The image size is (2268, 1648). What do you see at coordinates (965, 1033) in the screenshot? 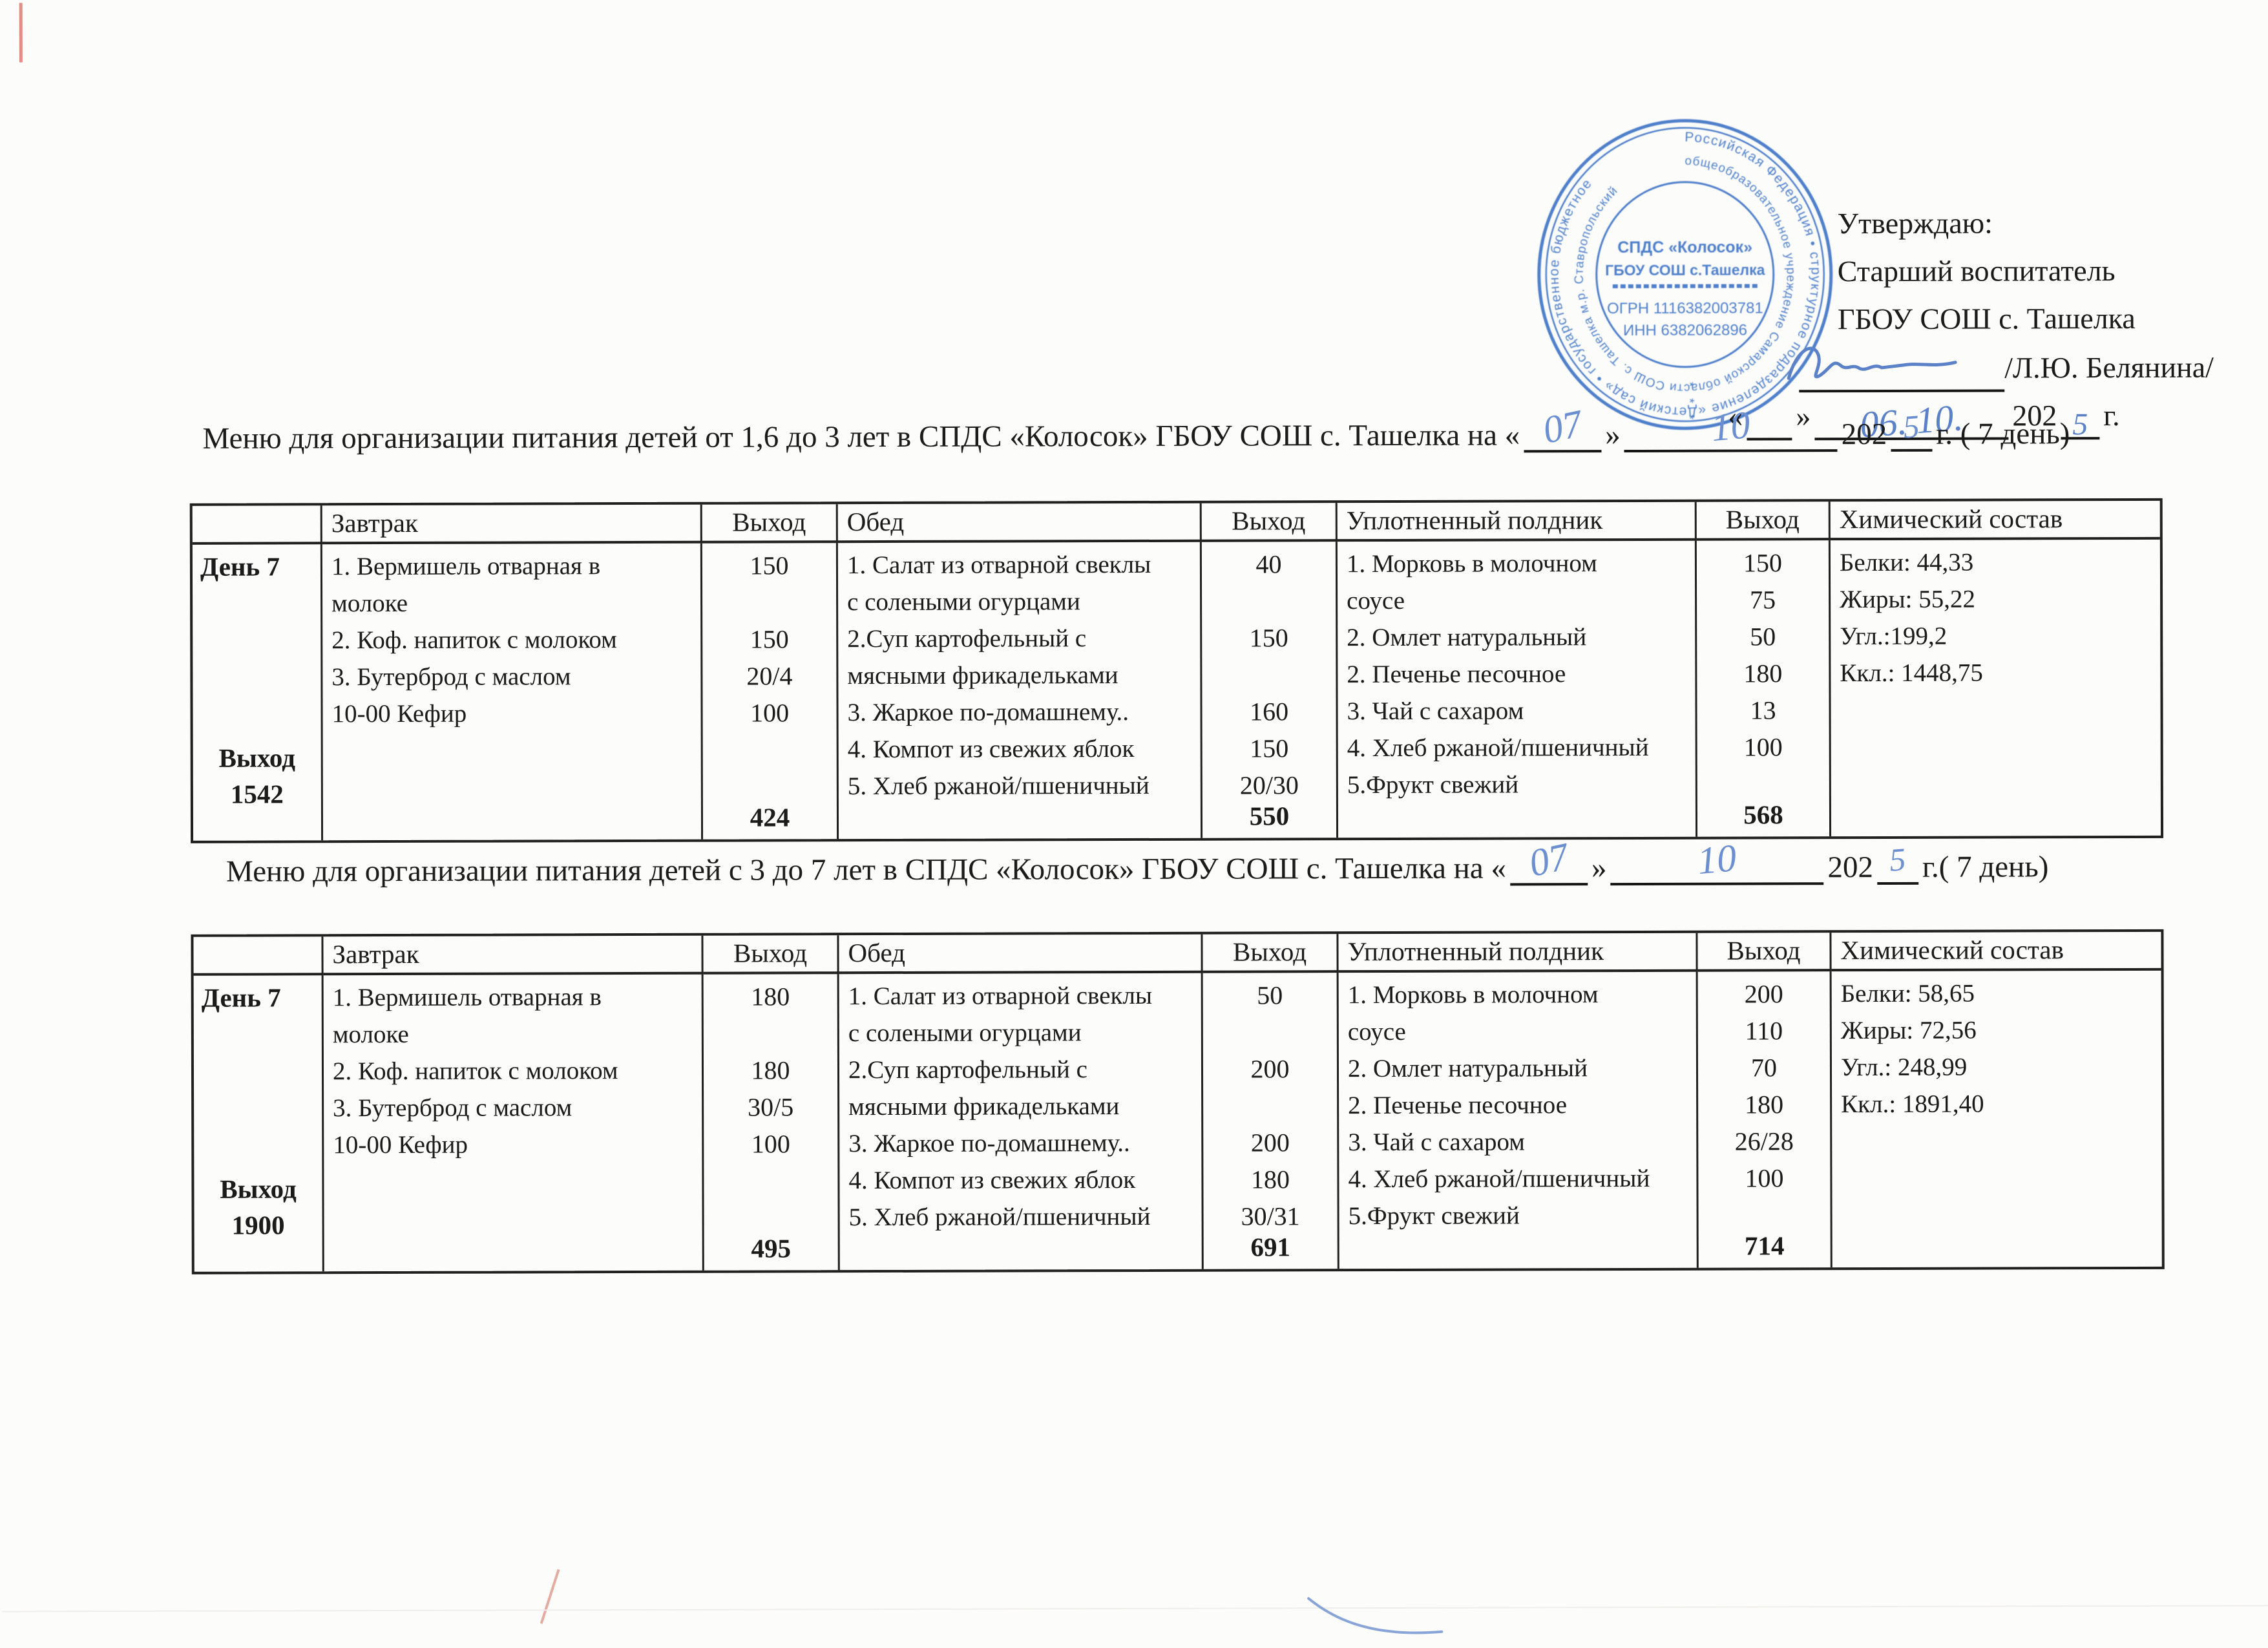
I see `menu-line: с солеными огурцами` at bounding box center [965, 1033].